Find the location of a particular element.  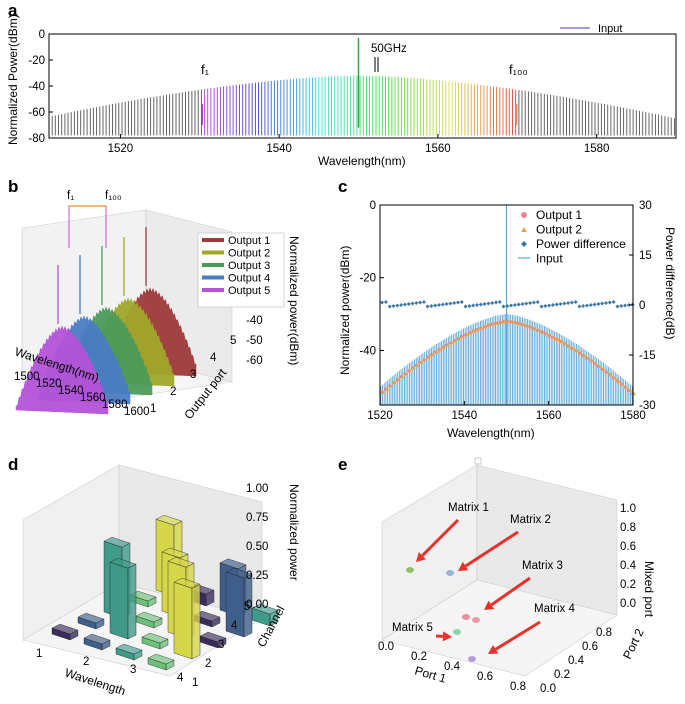

panel-c-plot is located at coordinates (508, 305).